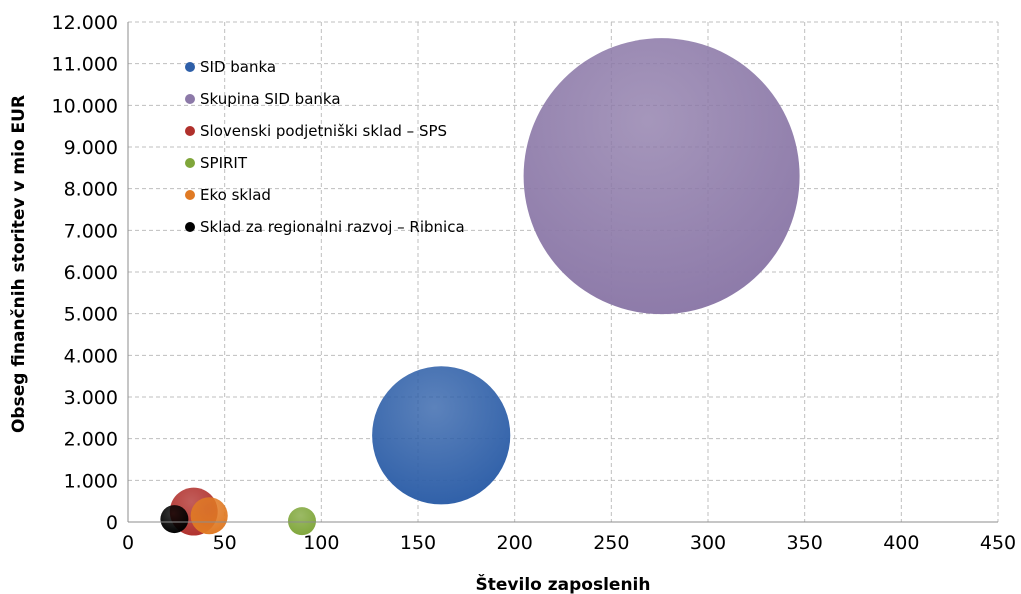  What do you see at coordinates (805, 543) in the screenshot?
I see `x-tick-label: 350` at bounding box center [805, 543].